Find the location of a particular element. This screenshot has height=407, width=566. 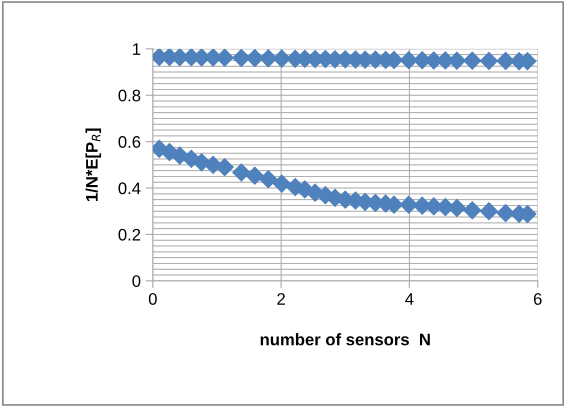

y-tick-label: 0 is located at coordinates (136, 281).